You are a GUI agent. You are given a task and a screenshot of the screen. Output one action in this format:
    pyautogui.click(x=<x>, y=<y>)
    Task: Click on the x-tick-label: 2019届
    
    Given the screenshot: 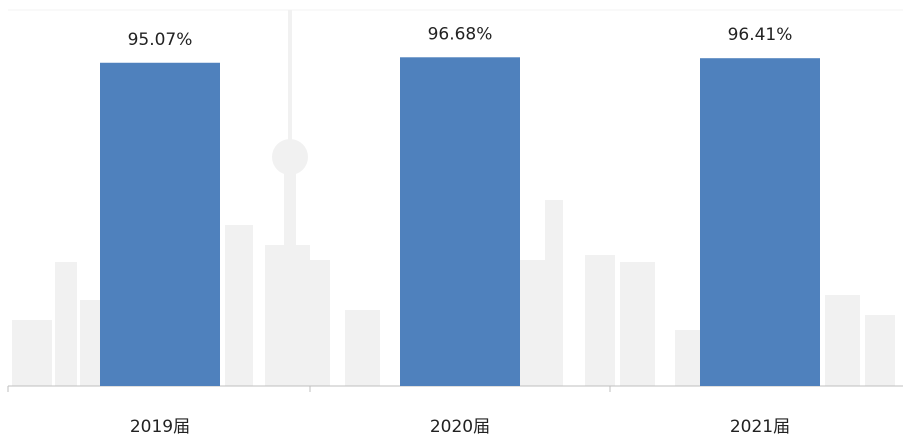 What is the action you would take?
    pyautogui.click(x=160, y=427)
    